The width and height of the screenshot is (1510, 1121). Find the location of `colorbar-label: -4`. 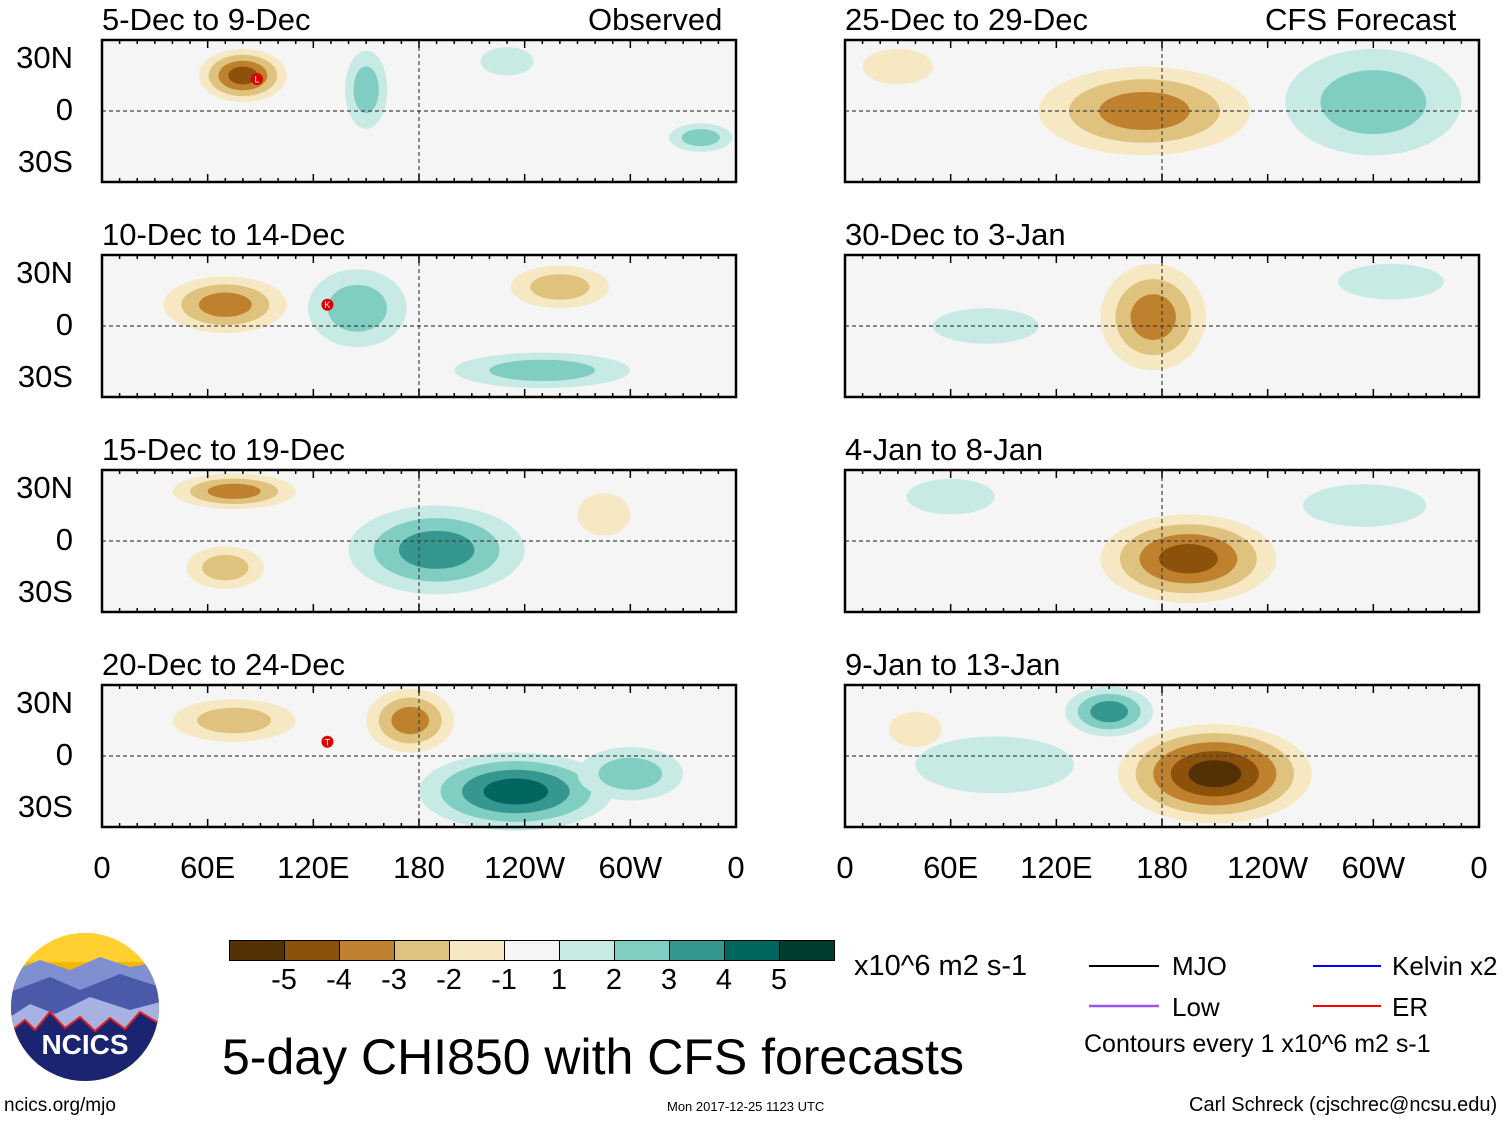

colorbar-label: -4 is located at coordinates (339, 980).